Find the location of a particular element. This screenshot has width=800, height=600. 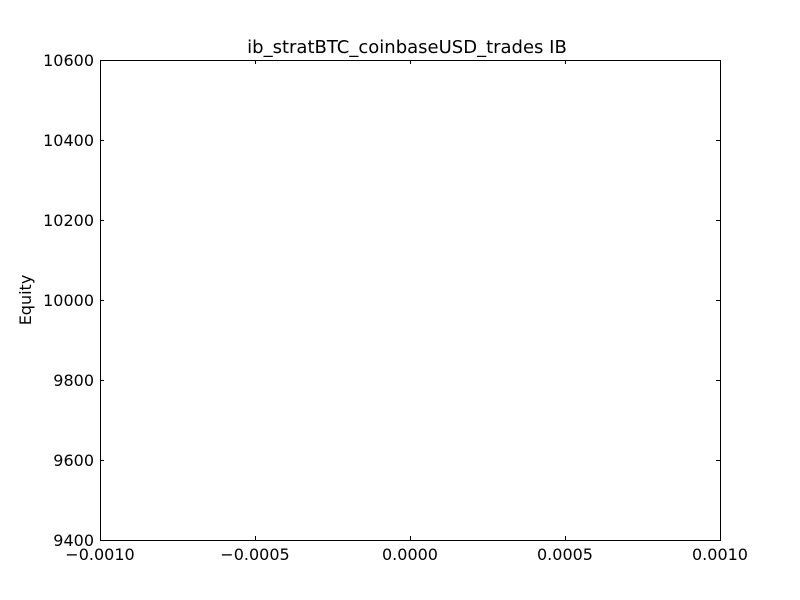

y-tick-label: 9400 is located at coordinates (73, 540).